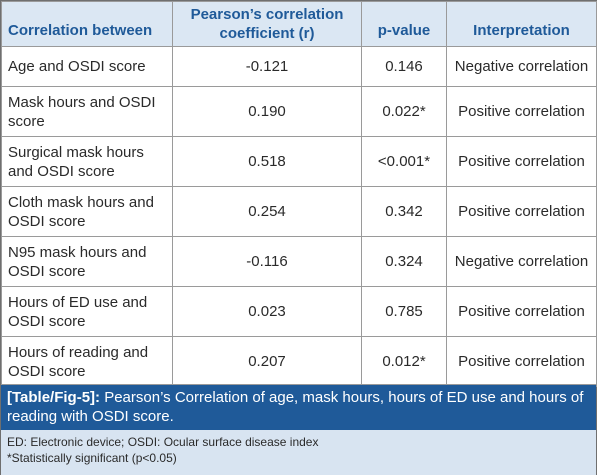 The height and width of the screenshot is (475, 597). Describe the element at coordinates (521, 24) in the screenshot. I see `header-interpretation: Interpretation` at that location.